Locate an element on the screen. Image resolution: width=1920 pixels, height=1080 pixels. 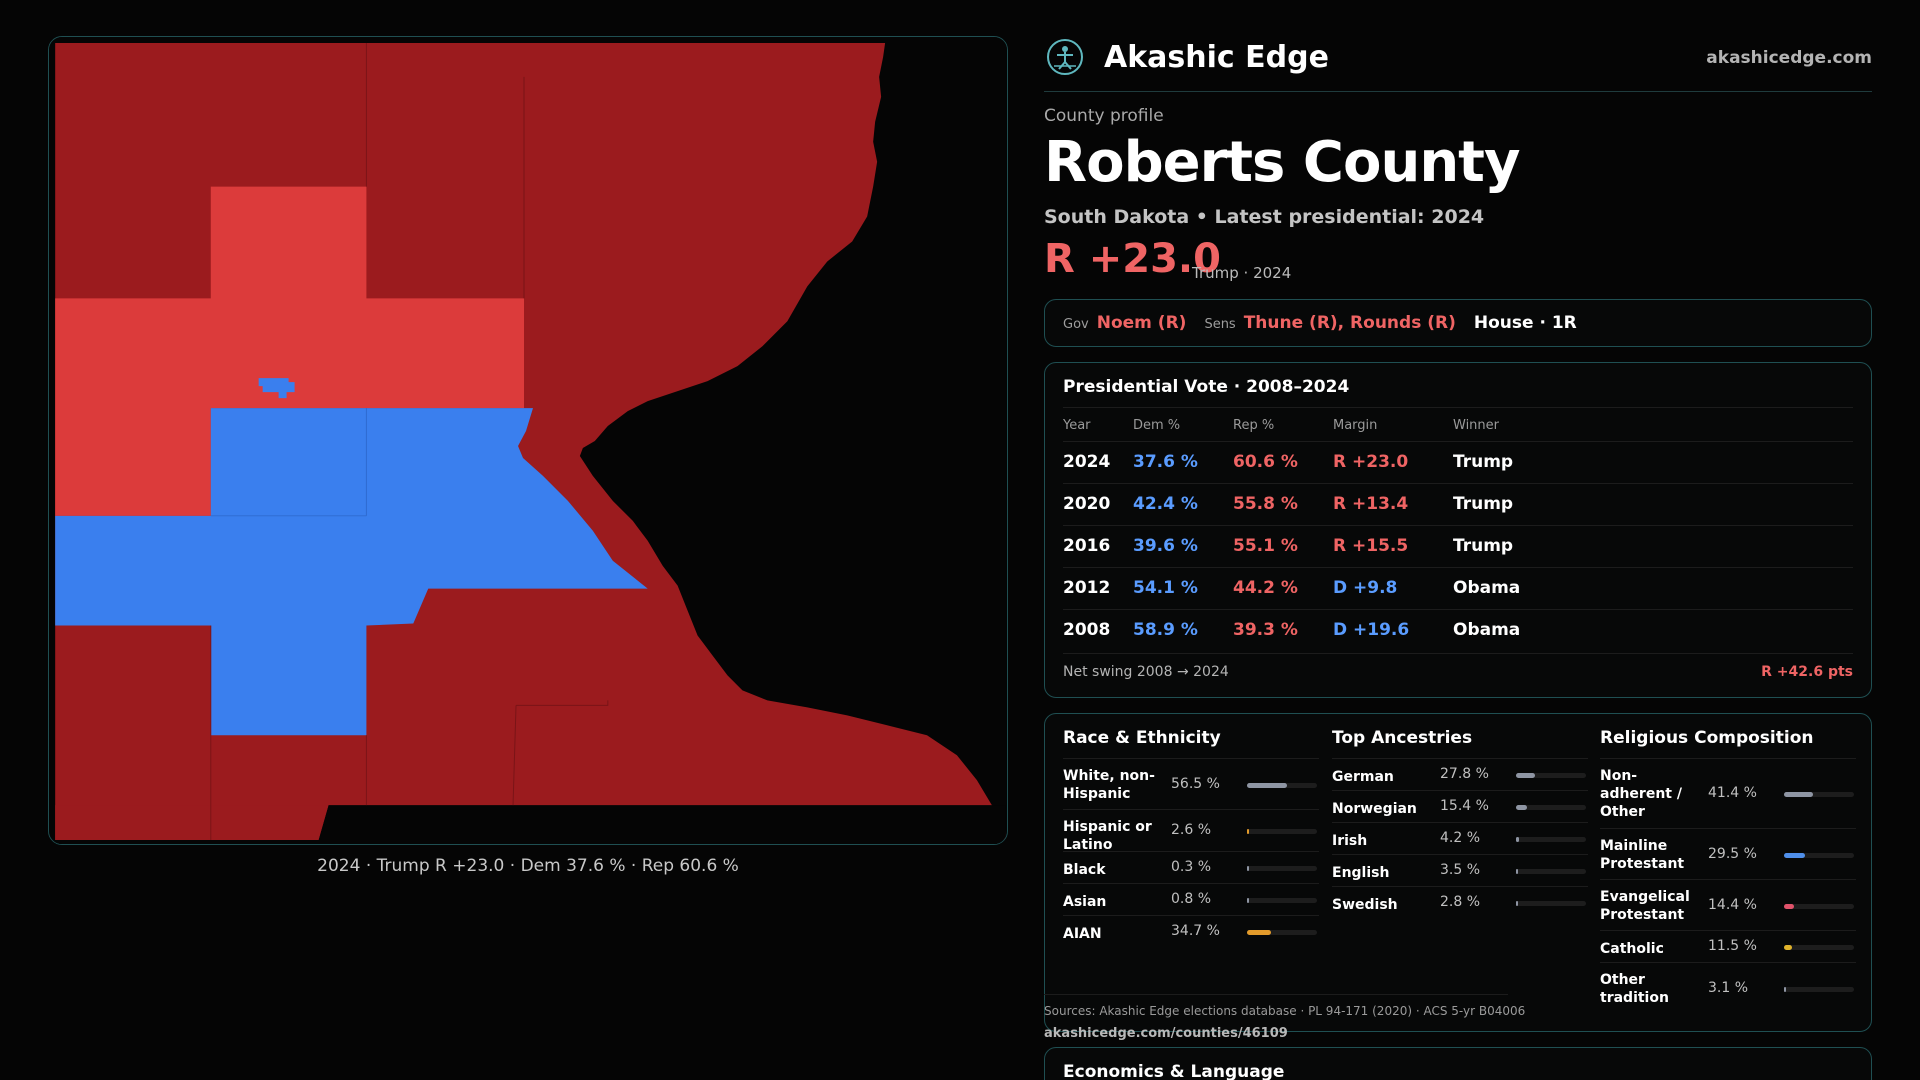
list-item: Evangelical Protestant 14.4 % is located at coordinates (1728, 904).